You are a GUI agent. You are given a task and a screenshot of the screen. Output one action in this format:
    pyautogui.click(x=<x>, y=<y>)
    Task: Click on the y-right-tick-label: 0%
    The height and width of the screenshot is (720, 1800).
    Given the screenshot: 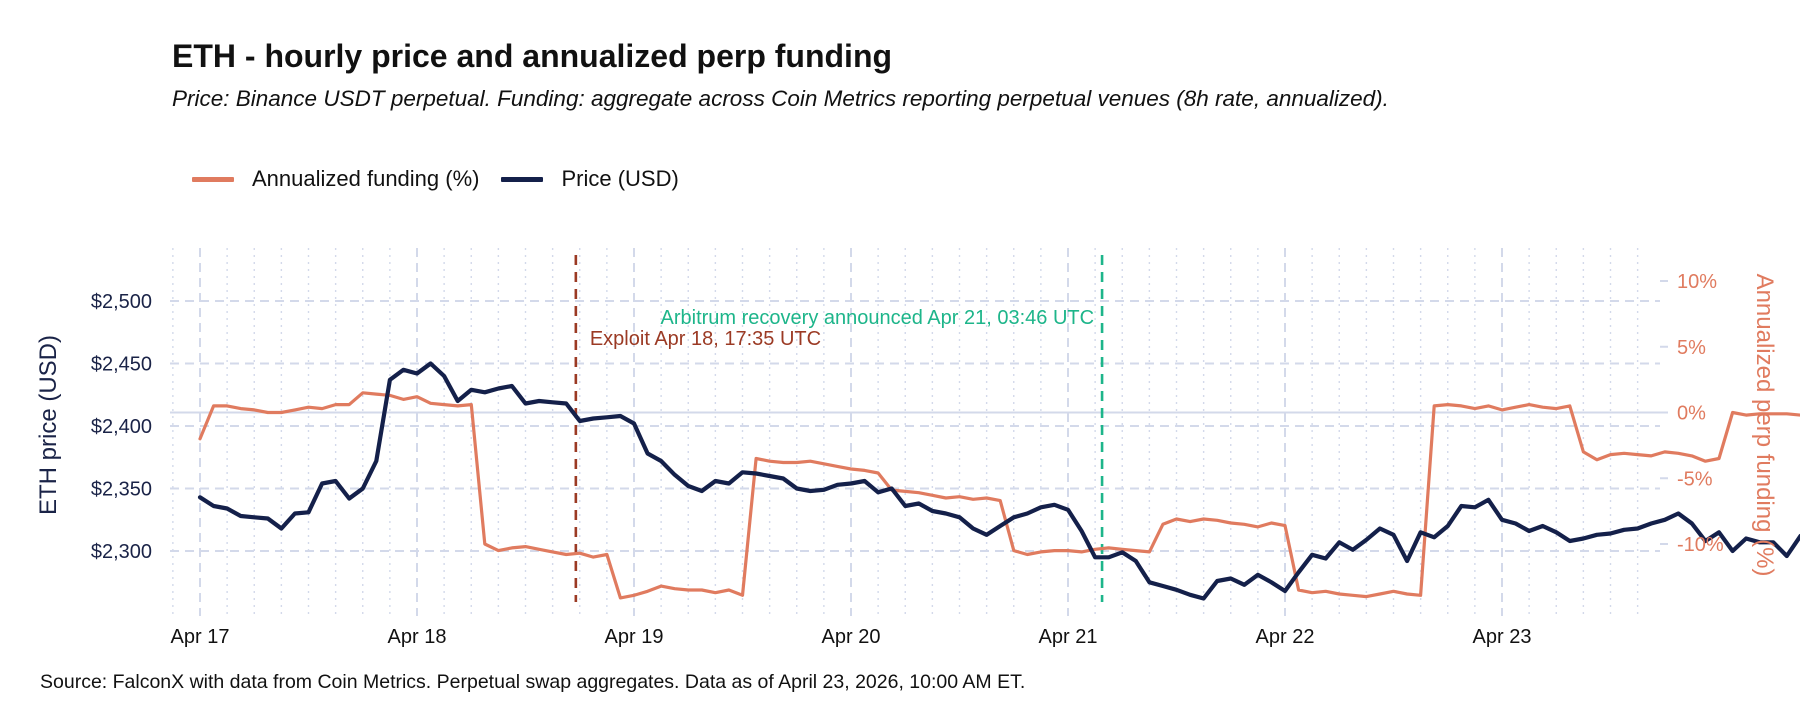 What is the action you would take?
    pyautogui.click(x=1691, y=414)
    